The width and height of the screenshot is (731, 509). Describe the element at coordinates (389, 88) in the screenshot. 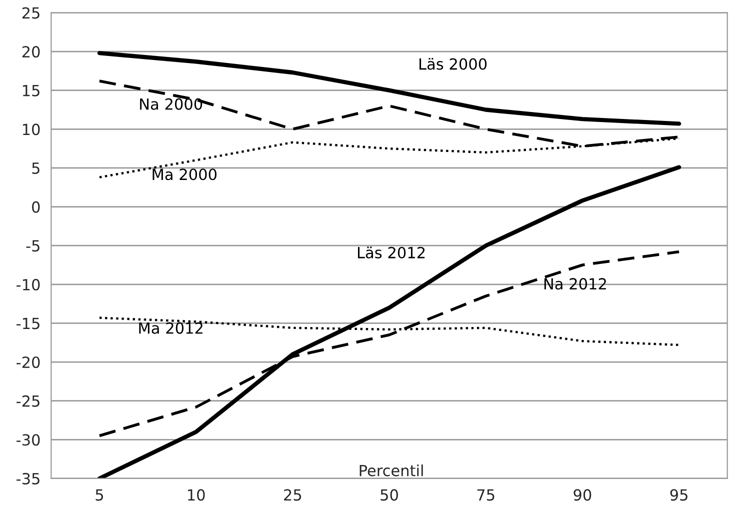

I see `line-series` at that location.